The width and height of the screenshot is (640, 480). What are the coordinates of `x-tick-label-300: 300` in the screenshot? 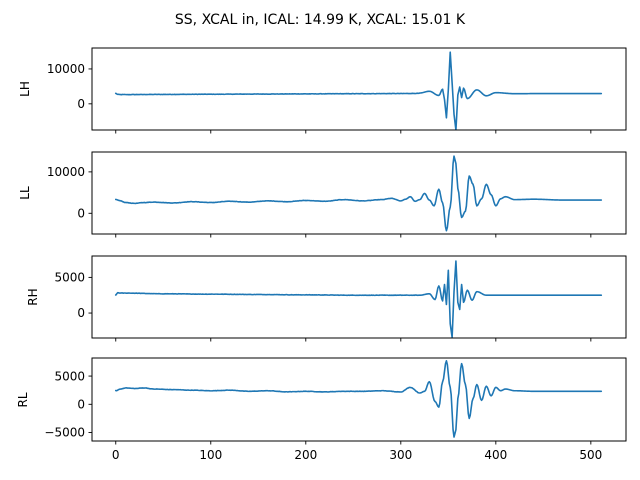 It's located at (400, 455).